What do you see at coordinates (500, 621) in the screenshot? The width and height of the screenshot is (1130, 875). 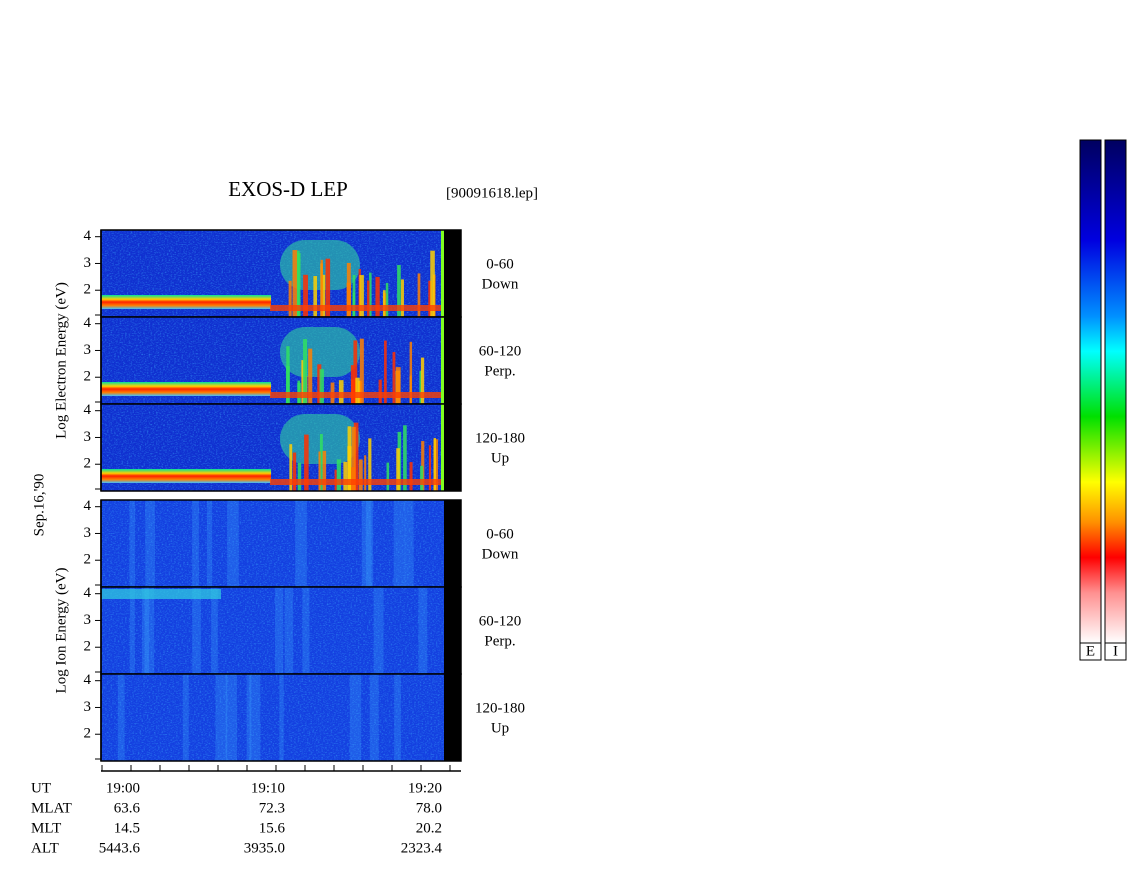 I see `angle-range: 60-120` at bounding box center [500, 621].